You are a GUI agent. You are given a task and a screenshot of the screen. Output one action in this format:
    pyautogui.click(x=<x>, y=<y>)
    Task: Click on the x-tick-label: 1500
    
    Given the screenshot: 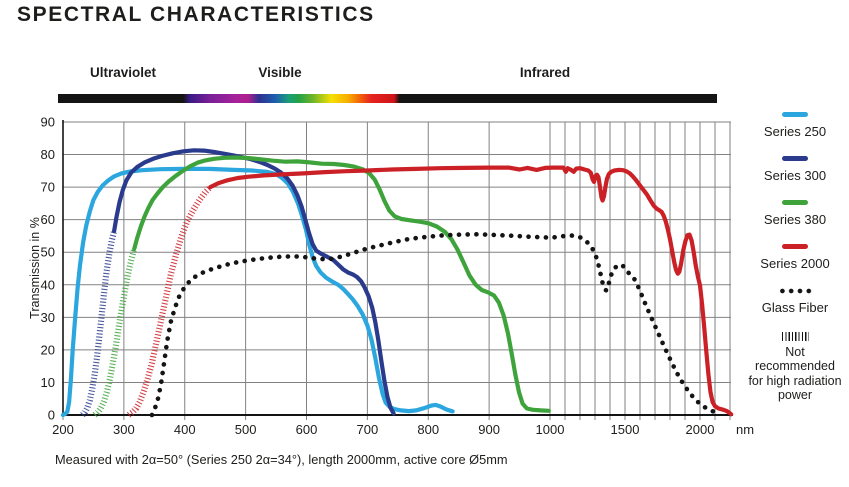 What is the action you would take?
    pyautogui.click(x=625, y=429)
    